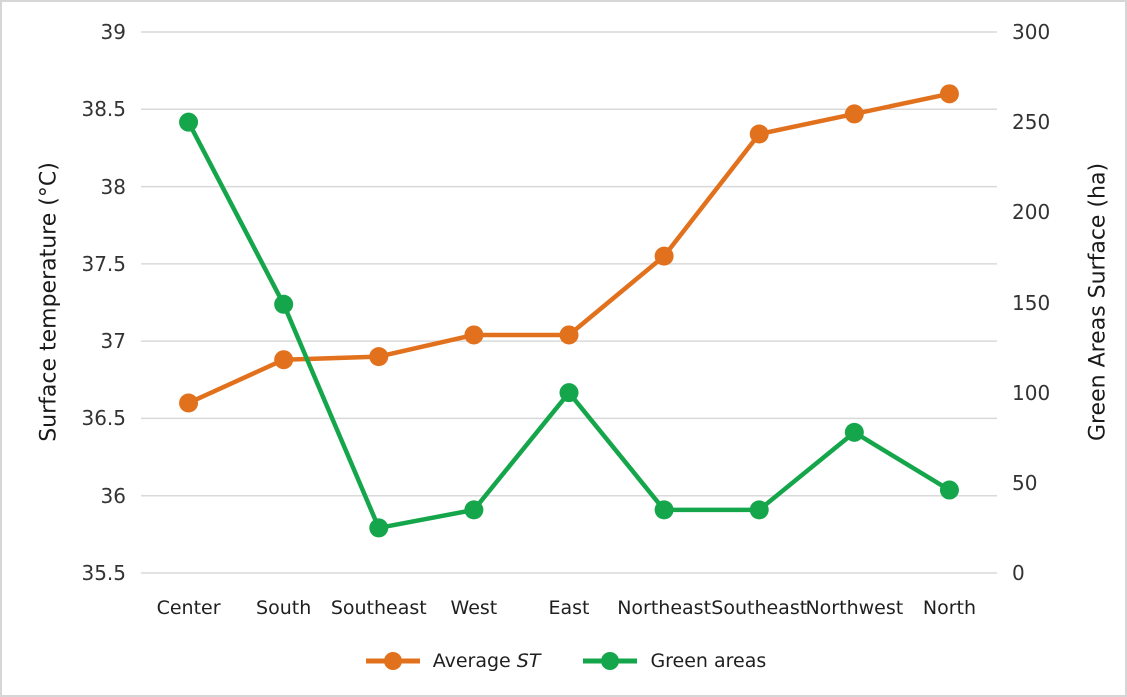  What do you see at coordinates (474, 608) in the screenshot?
I see `x-axis-category-label: West` at bounding box center [474, 608].